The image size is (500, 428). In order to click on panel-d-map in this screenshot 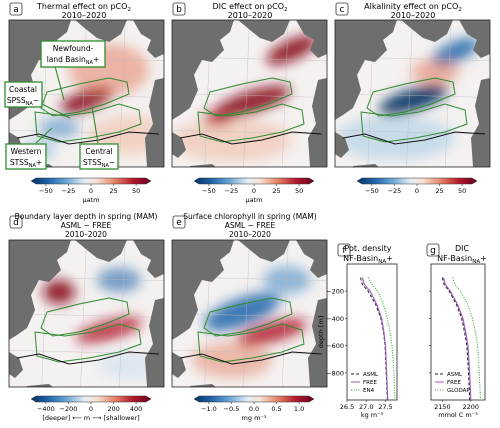, I will do `click(86, 313)`.